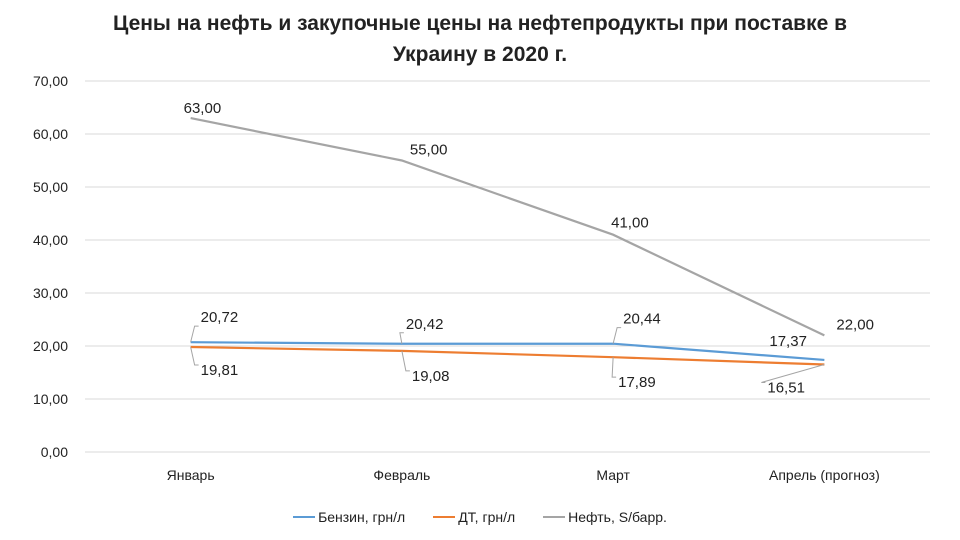  What do you see at coordinates (220, 370) in the screenshot?
I see `data-label: 19,81` at bounding box center [220, 370].